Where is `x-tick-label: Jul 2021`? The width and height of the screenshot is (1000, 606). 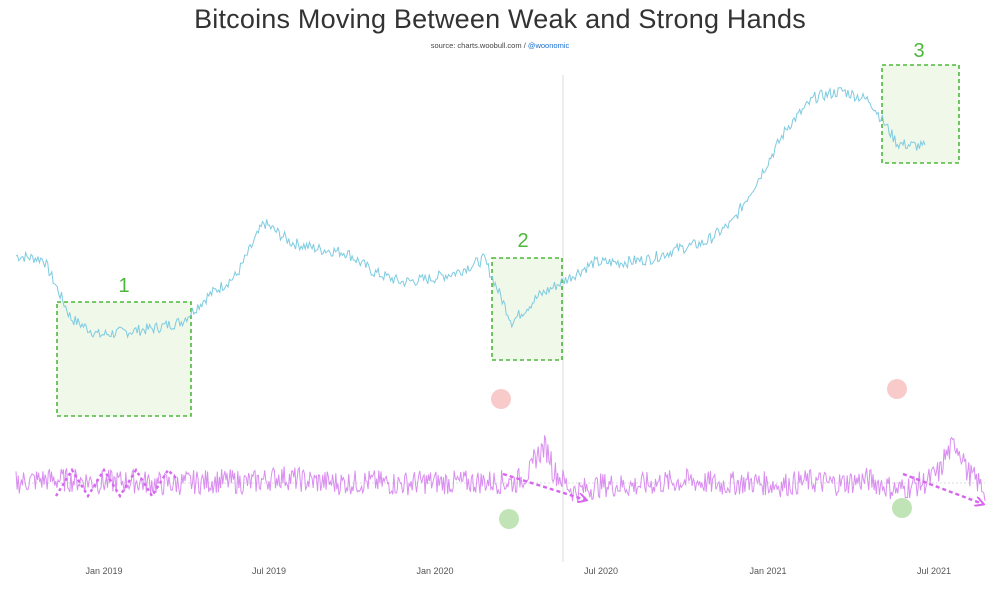
x-tick-label: Jul 2021 is located at coordinates (934, 571).